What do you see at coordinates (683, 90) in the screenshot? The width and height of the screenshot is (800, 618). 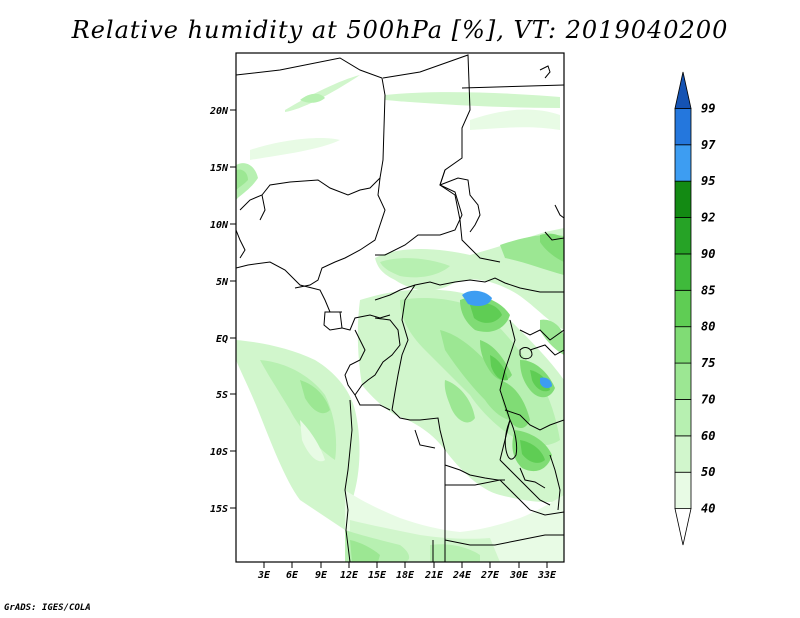 I see `colorbar-upper-triangle` at bounding box center [683, 90].